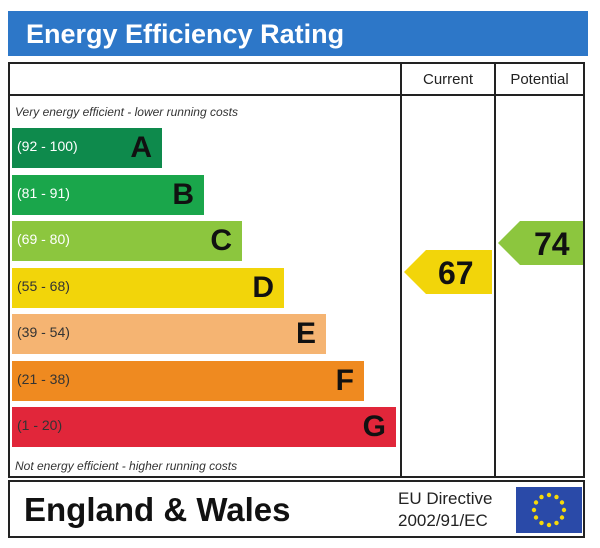 The height and width of the screenshot is (548, 600). Describe the element at coordinates (263, 287) in the screenshot. I see `band-letter: D` at that location.